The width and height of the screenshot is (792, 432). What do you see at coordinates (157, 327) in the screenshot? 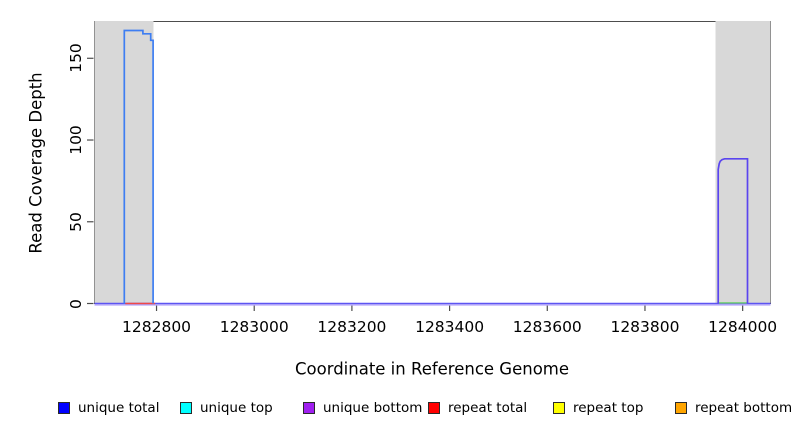
I see `x-tick-label-1282800: 1282800` at bounding box center [157, 327].